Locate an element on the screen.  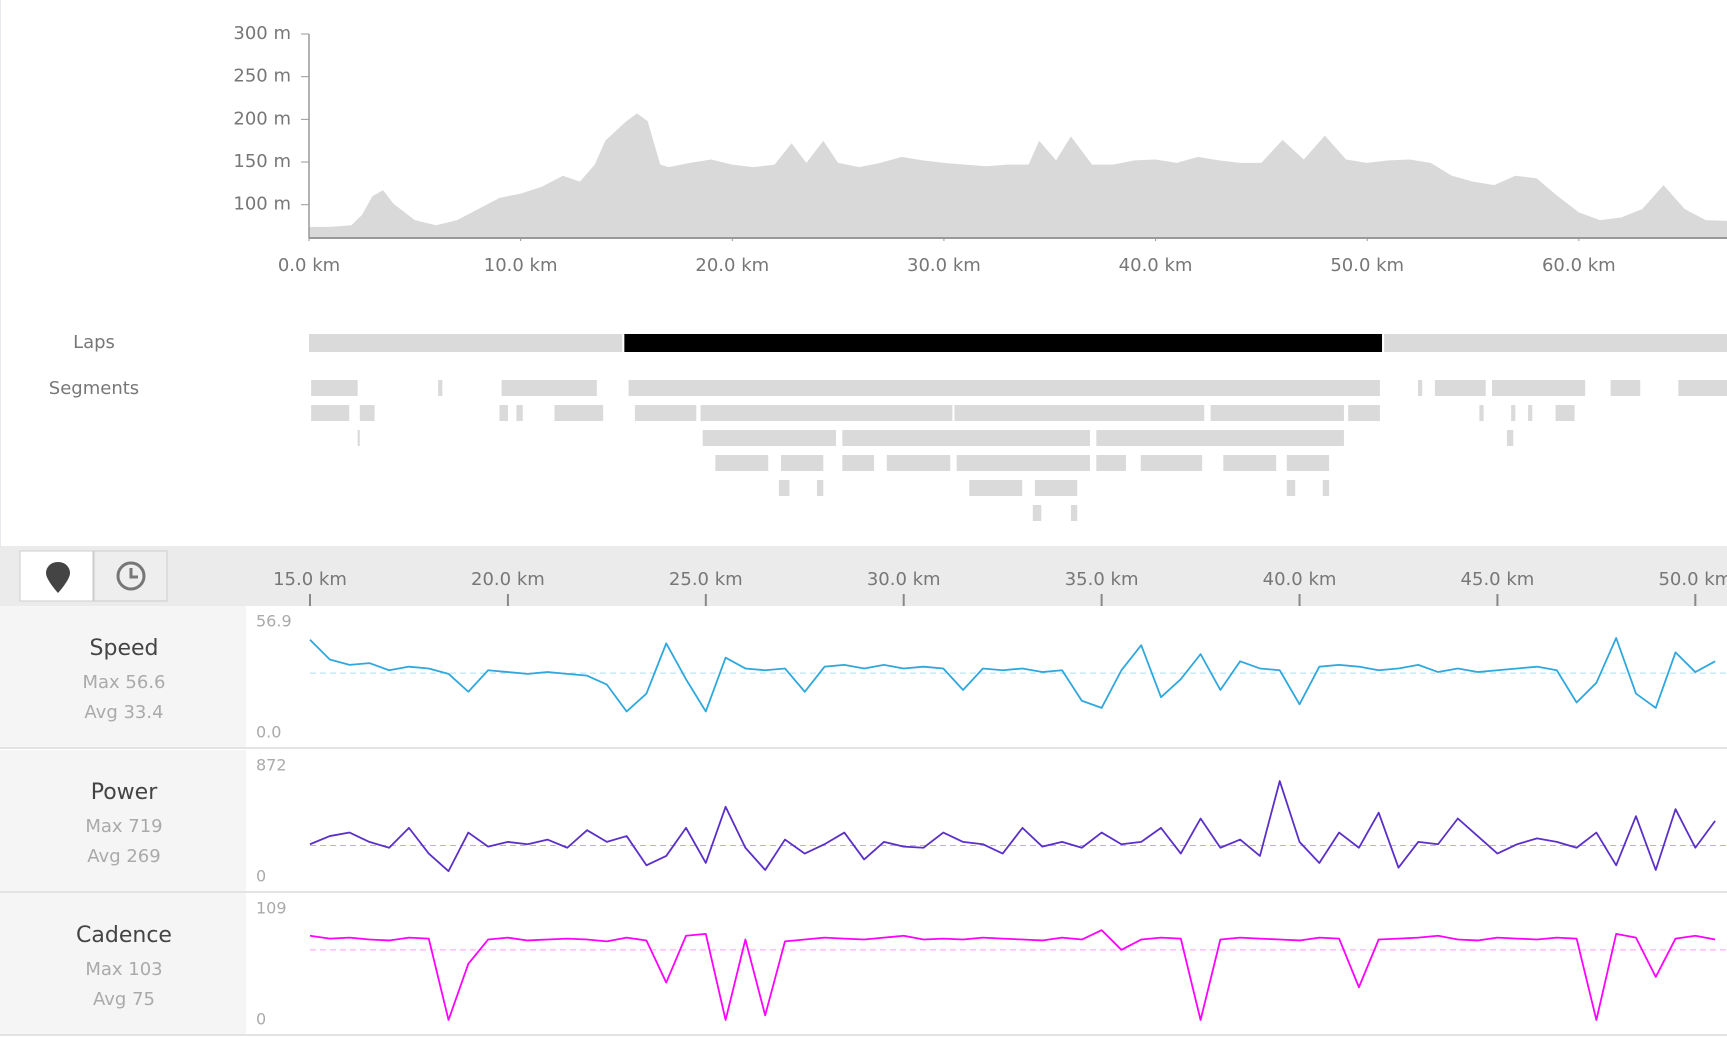
panel-title: Power is located at coordinates (124, 792).